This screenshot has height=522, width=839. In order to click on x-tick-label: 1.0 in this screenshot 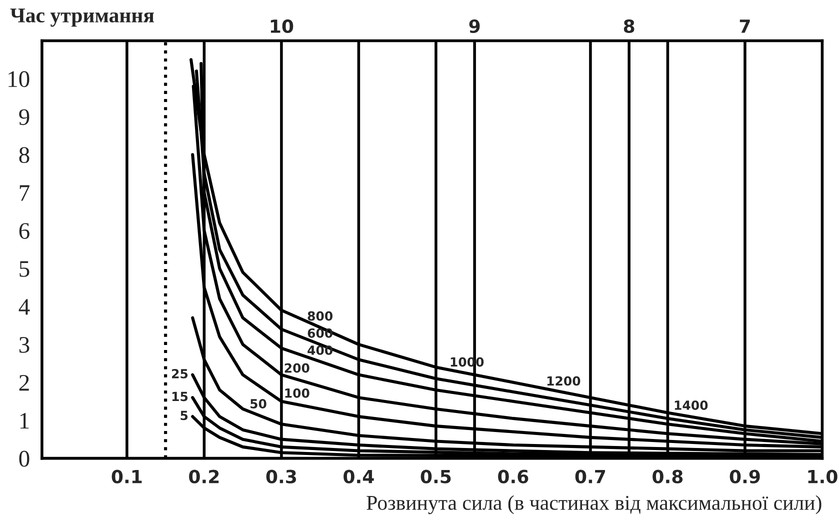, I will do `click(823, 477)`.